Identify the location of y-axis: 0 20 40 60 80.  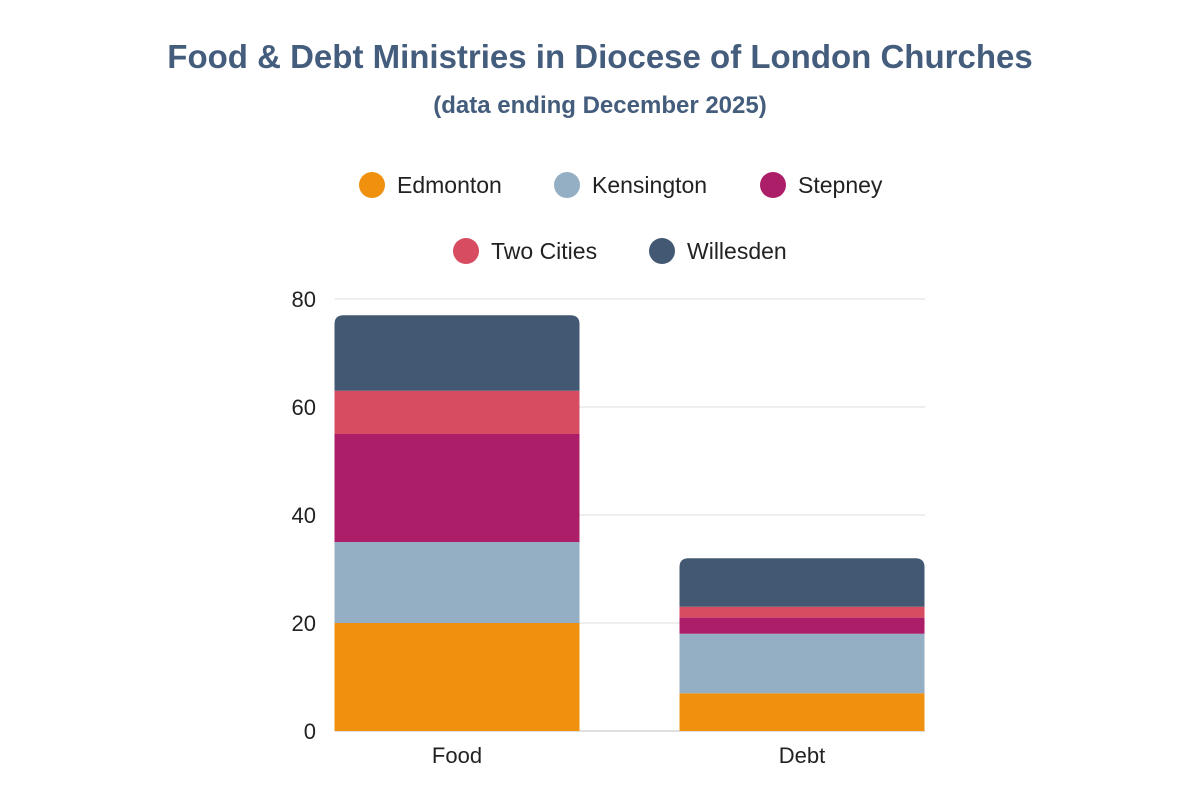
(304, 515).